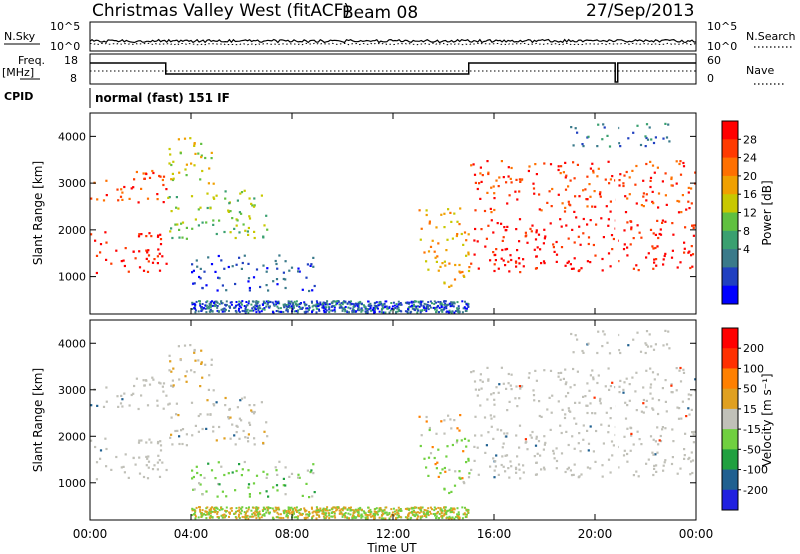 This screenshot has height=554, width=800. I want to click on freq-trace, so click(393, 72).